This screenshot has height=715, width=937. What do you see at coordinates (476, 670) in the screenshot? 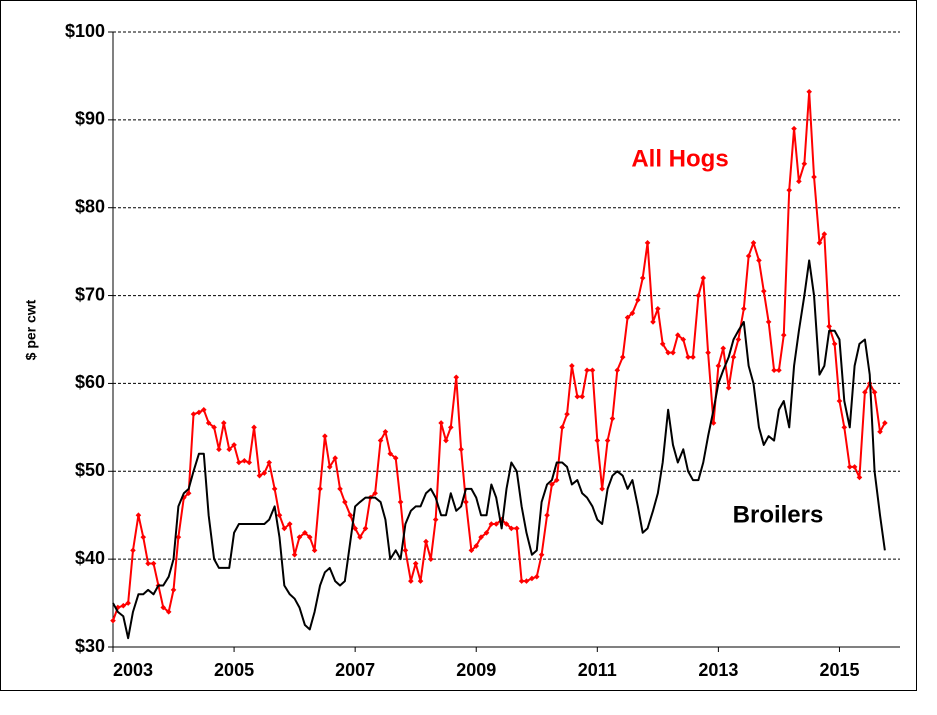
I see `x-tick-label: 2009` at bounding box center [476, 670].